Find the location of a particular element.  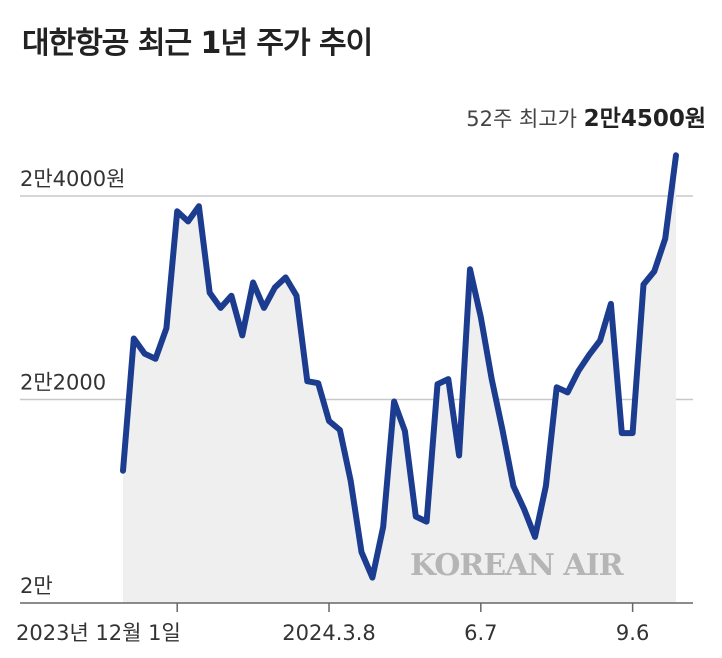

high-annotation-value: 2만4500원 is located at coordinates (645, 119).